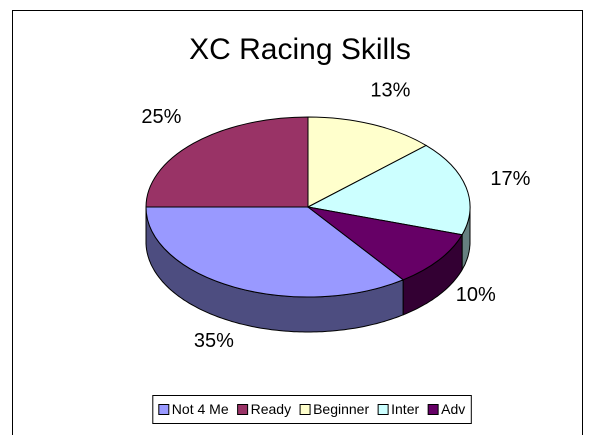  Describe the element at coordinates (161, 117) in the screenshot. I see `data-label: 25%` at that location.